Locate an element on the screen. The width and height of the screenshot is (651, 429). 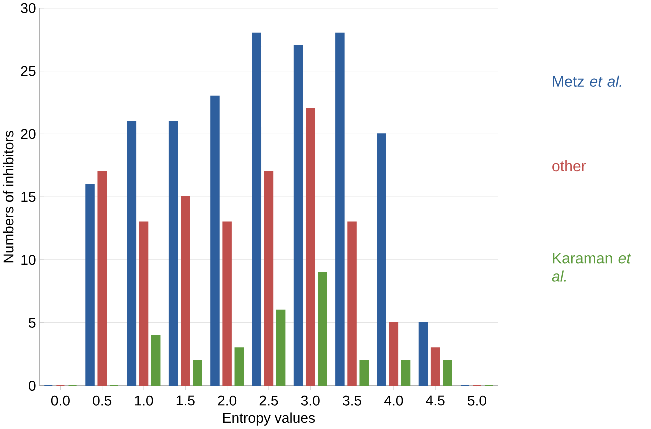
x-tick-label: 3.5 is located at coordinates (352, 401).